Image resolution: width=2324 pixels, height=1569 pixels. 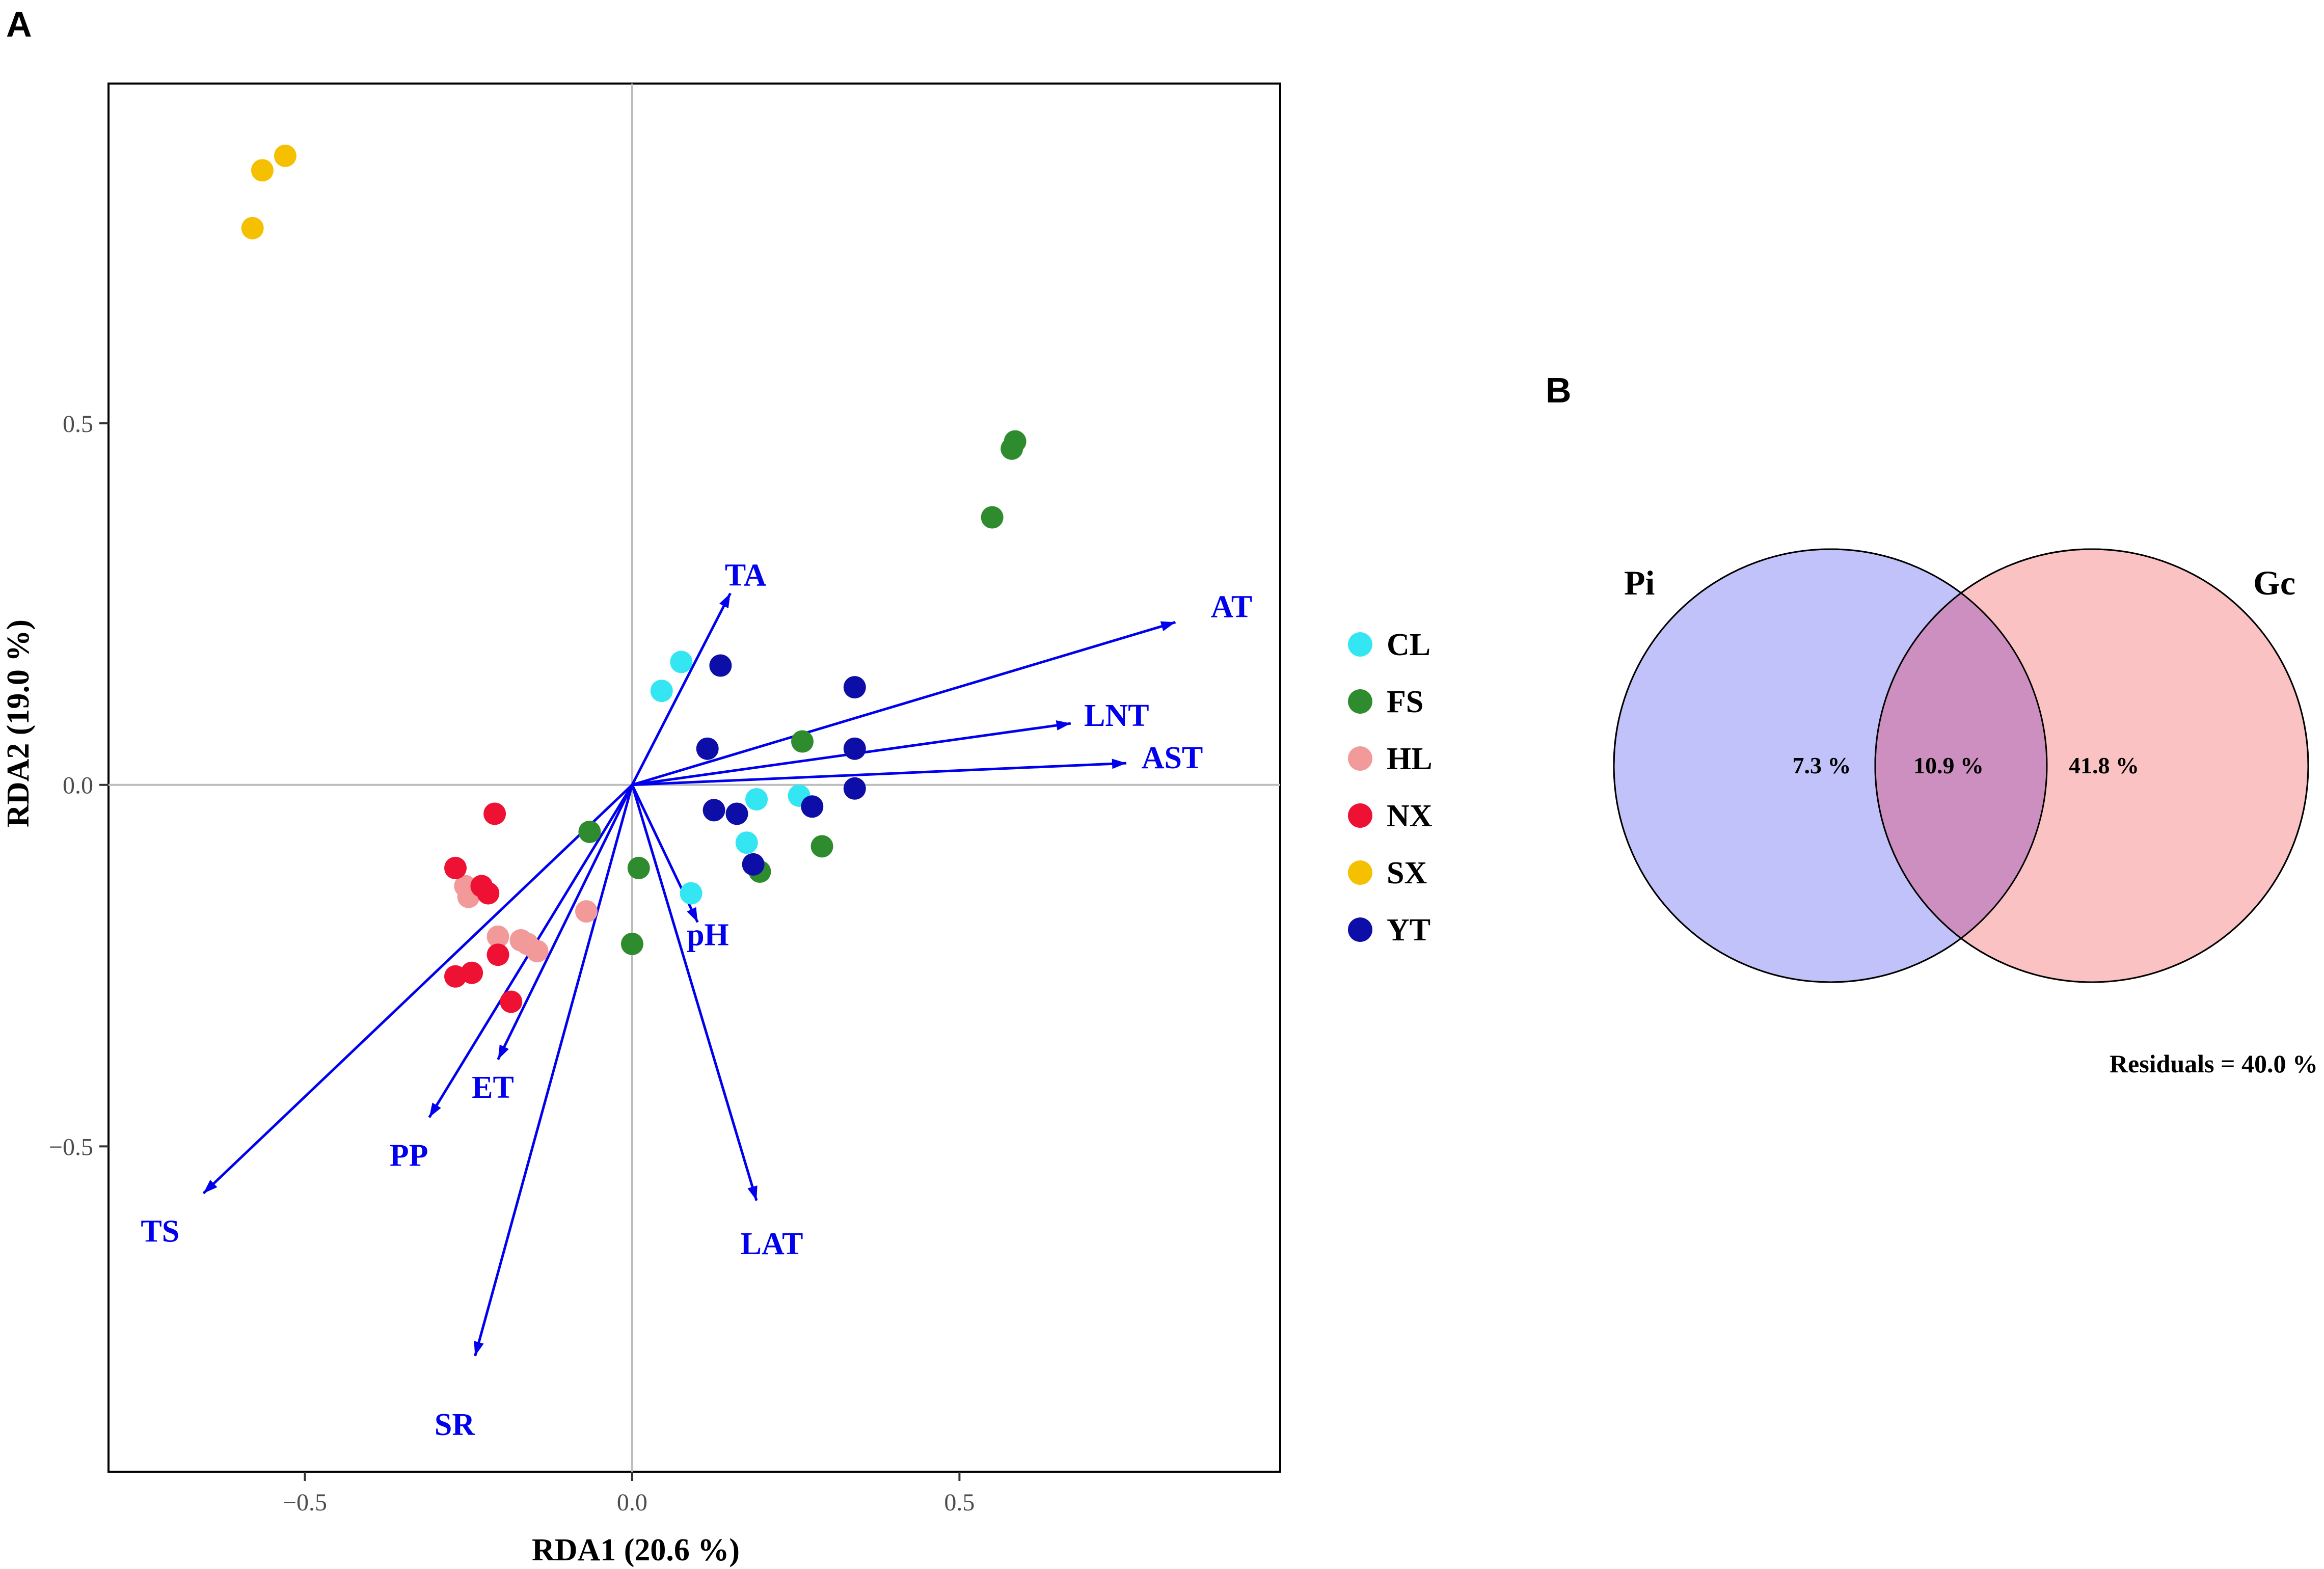 What do you see at coordinates (752, 1193) in the screenshot?
I see `vector-lat-arrowhead` at bounding box center [752, 1193].